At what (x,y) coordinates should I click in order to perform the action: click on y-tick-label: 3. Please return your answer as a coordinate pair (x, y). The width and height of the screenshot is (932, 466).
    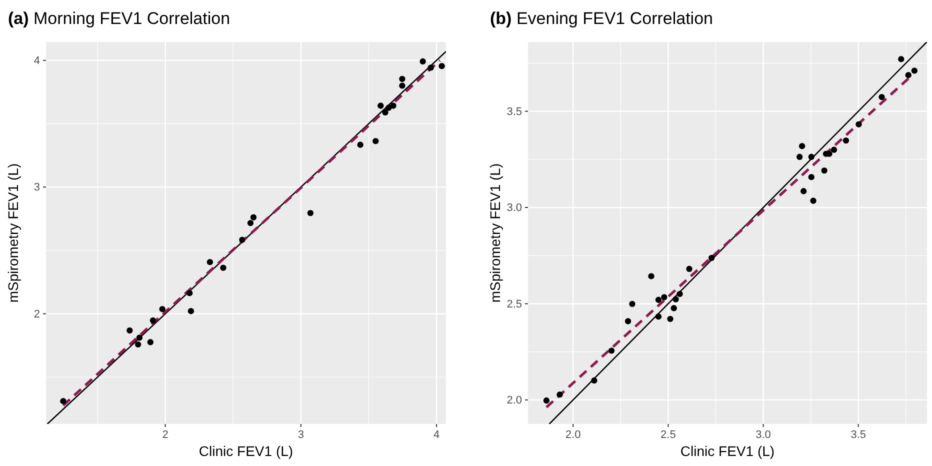
    Looking at the image, I should click on (37, 188).